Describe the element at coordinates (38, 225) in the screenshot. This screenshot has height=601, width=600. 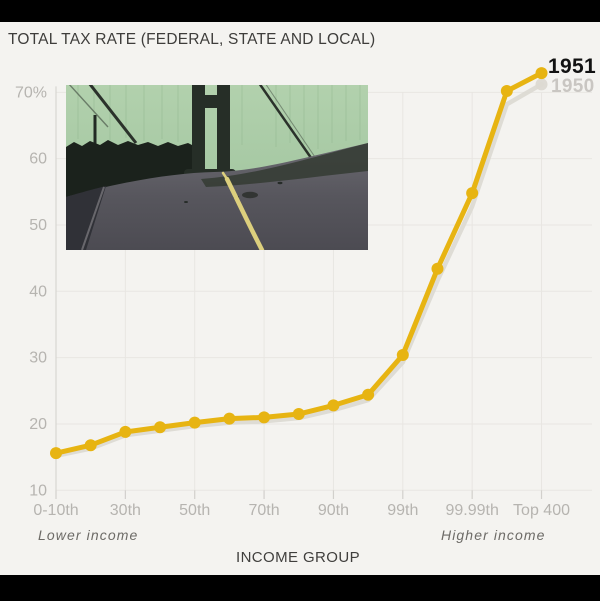
I see `y-tick-label: 50` at that location.